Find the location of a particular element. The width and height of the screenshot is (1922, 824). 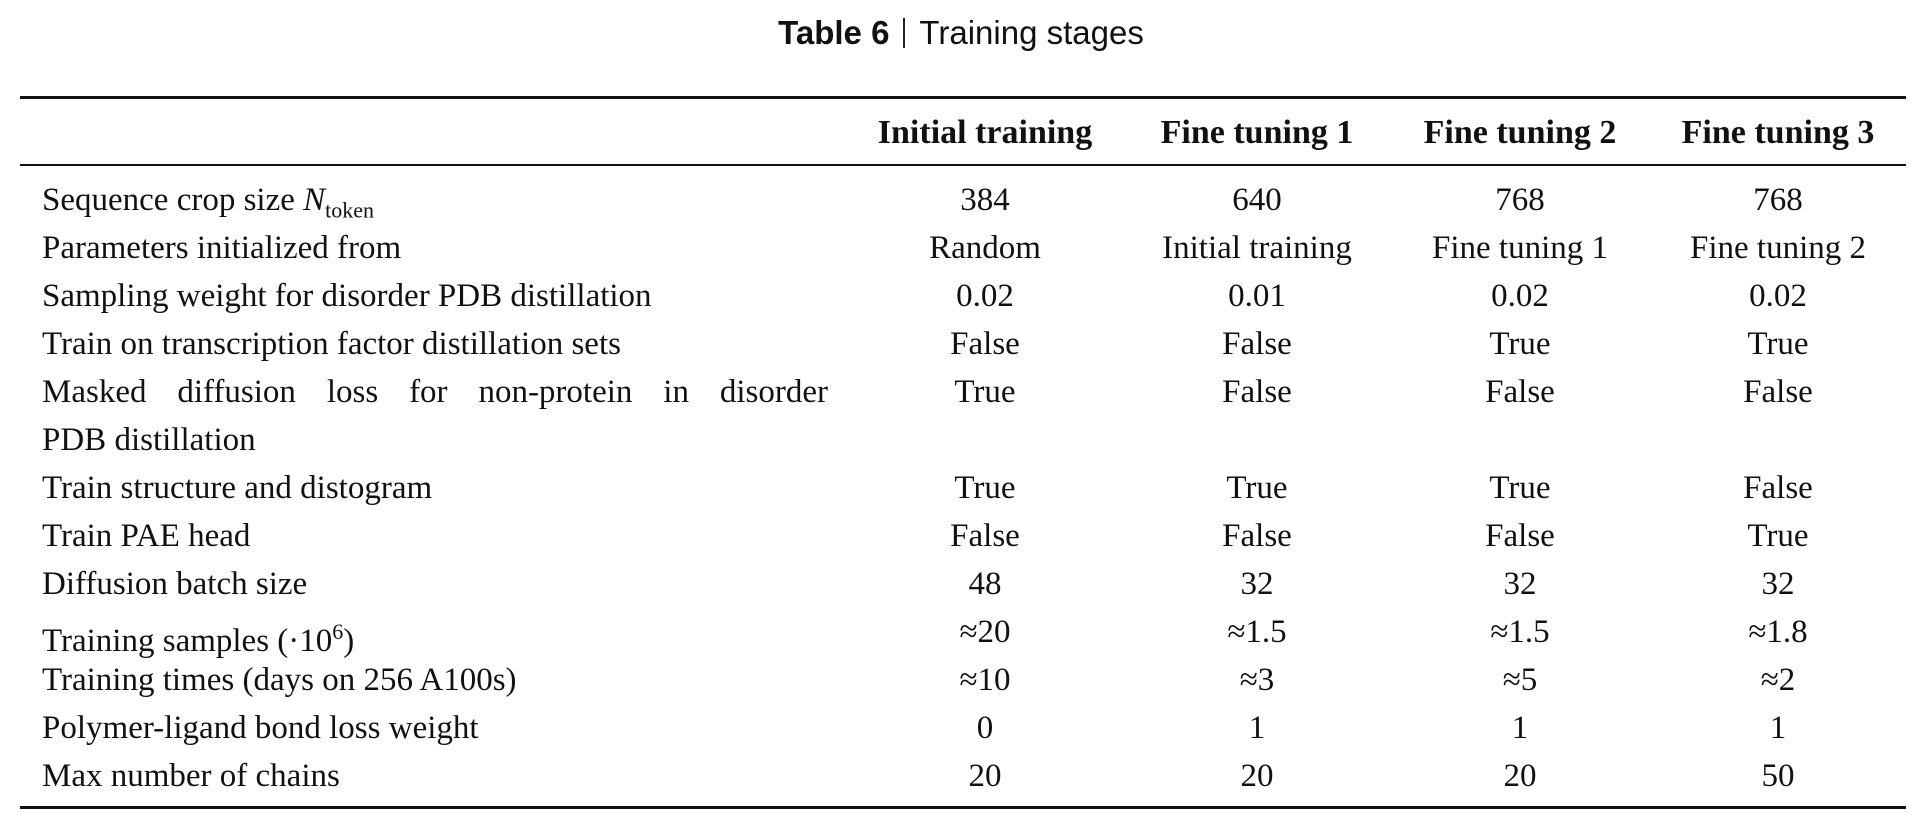

caption-separator is located at coordinates (904, 33).